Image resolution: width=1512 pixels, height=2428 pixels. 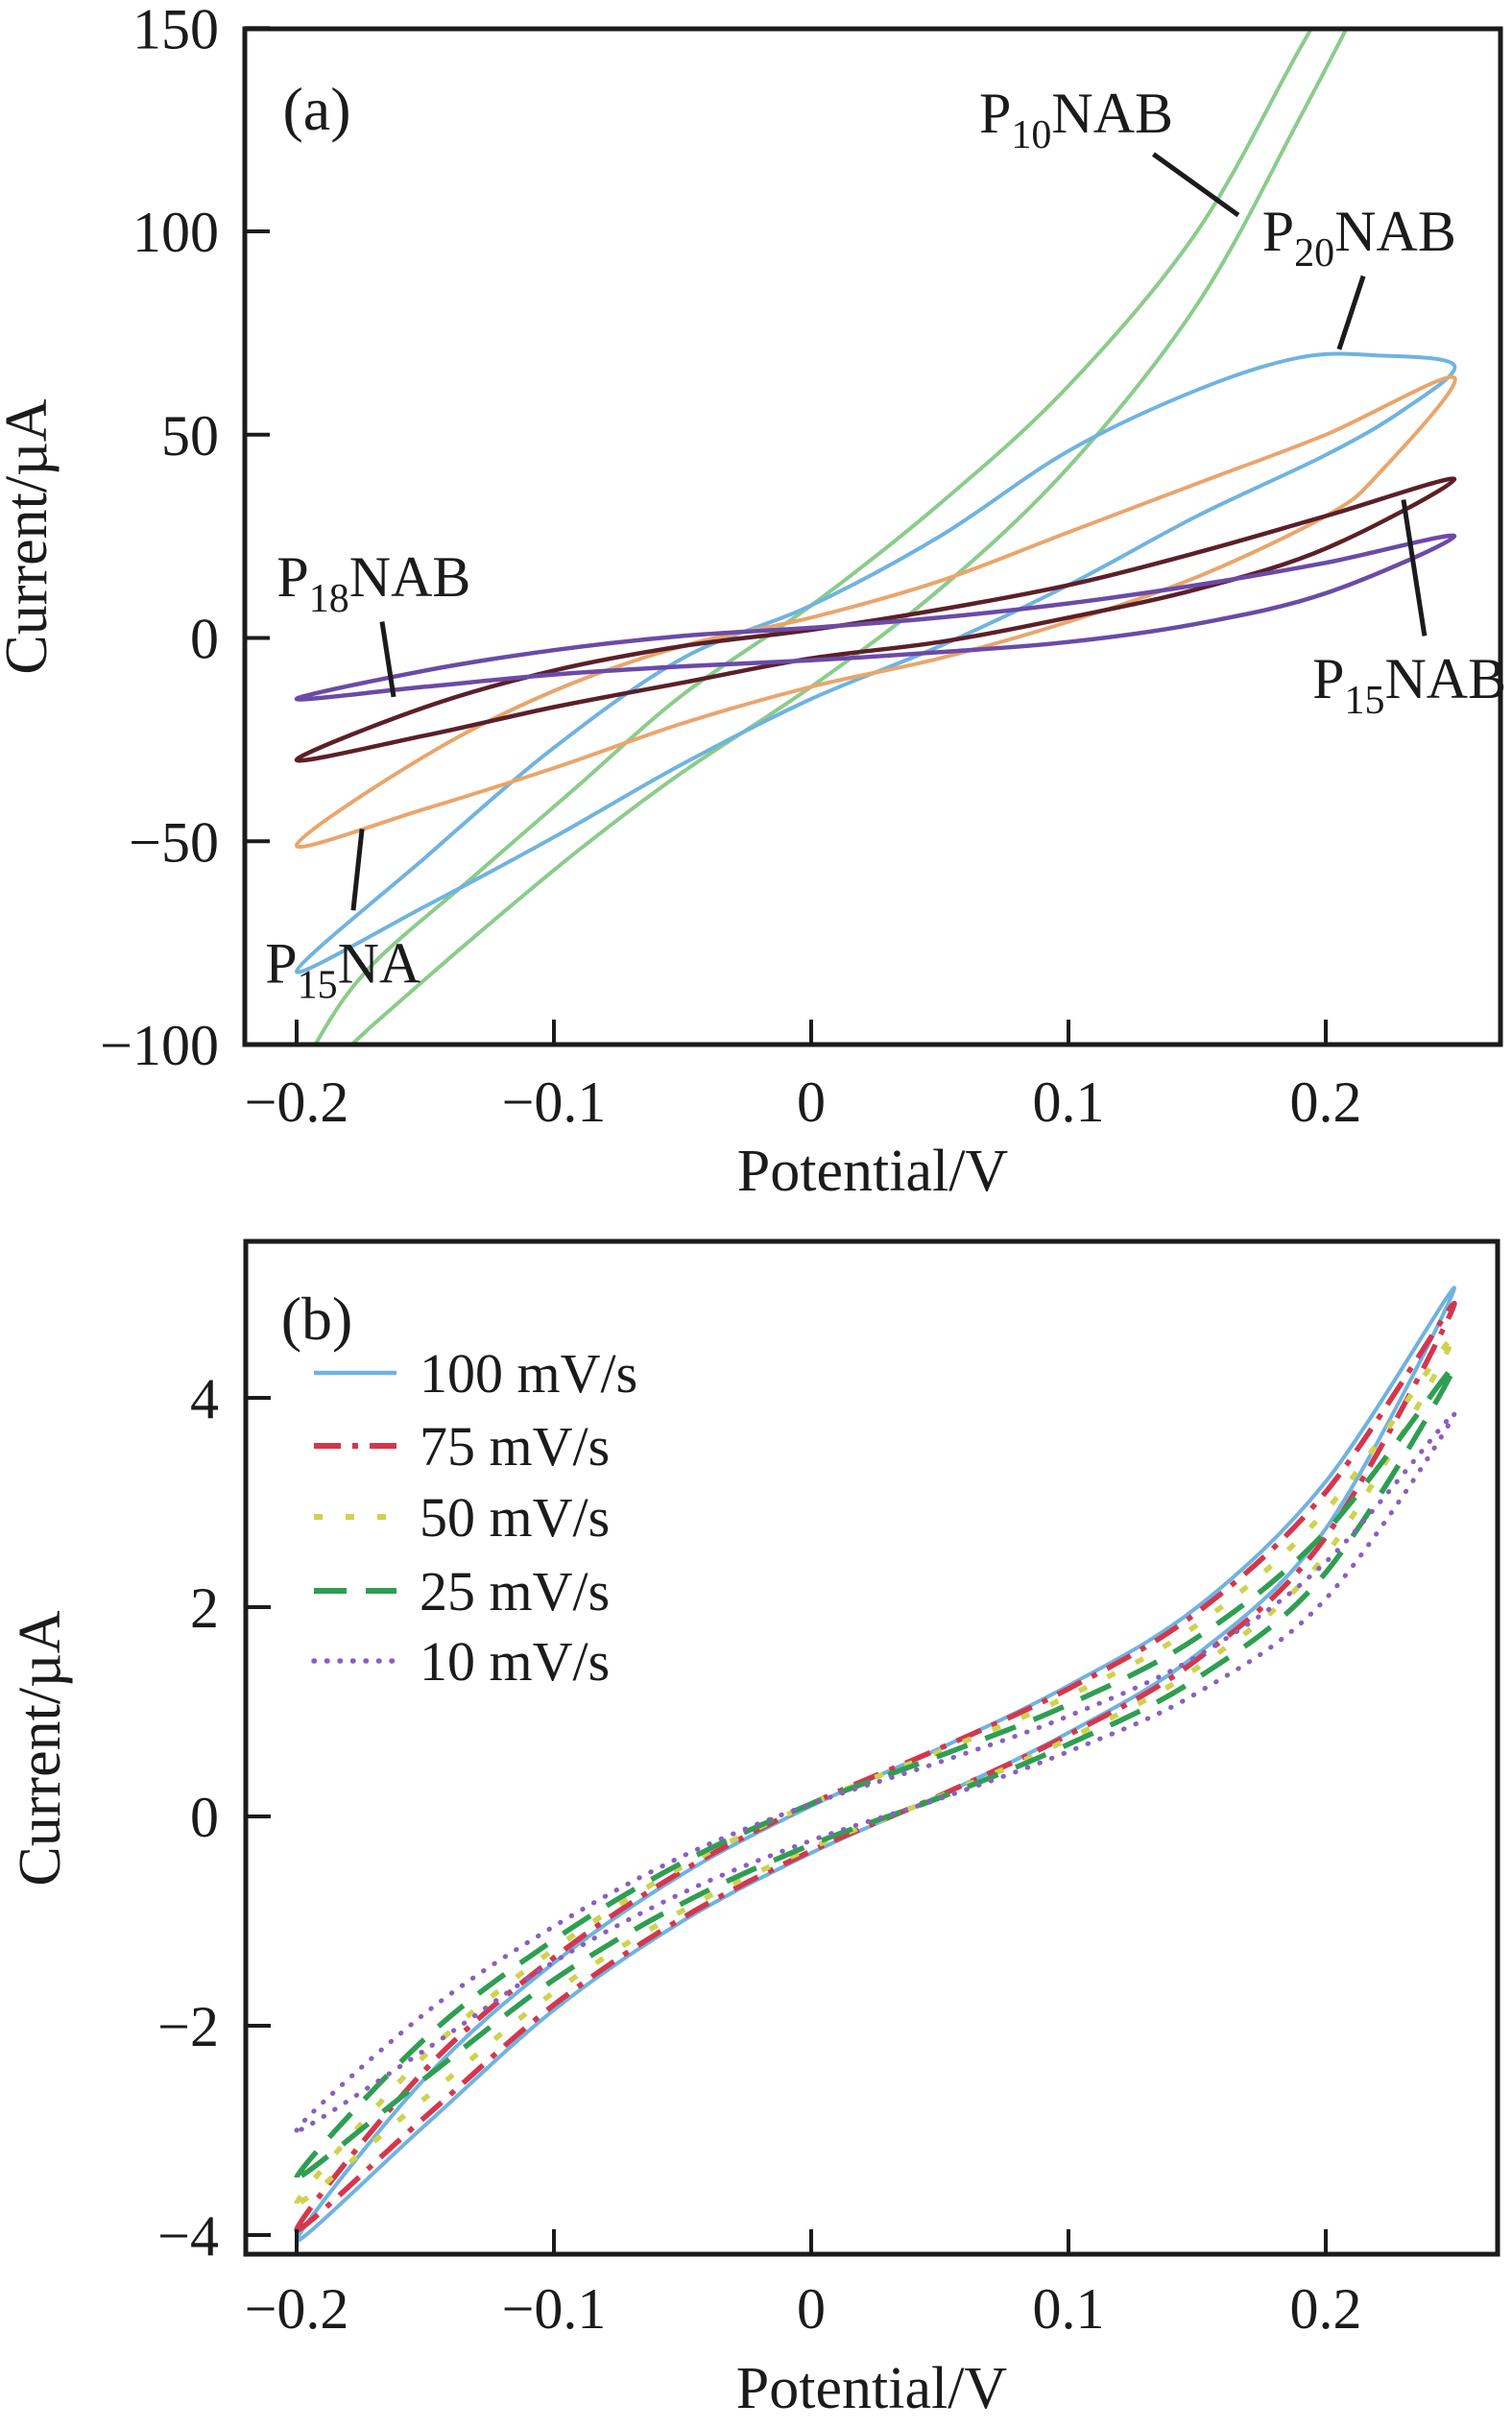 What do you see at coordinates (342, 969) in the screenshot?
I see `annotation-p15na: P15NA` at bounding box center [342, 969].